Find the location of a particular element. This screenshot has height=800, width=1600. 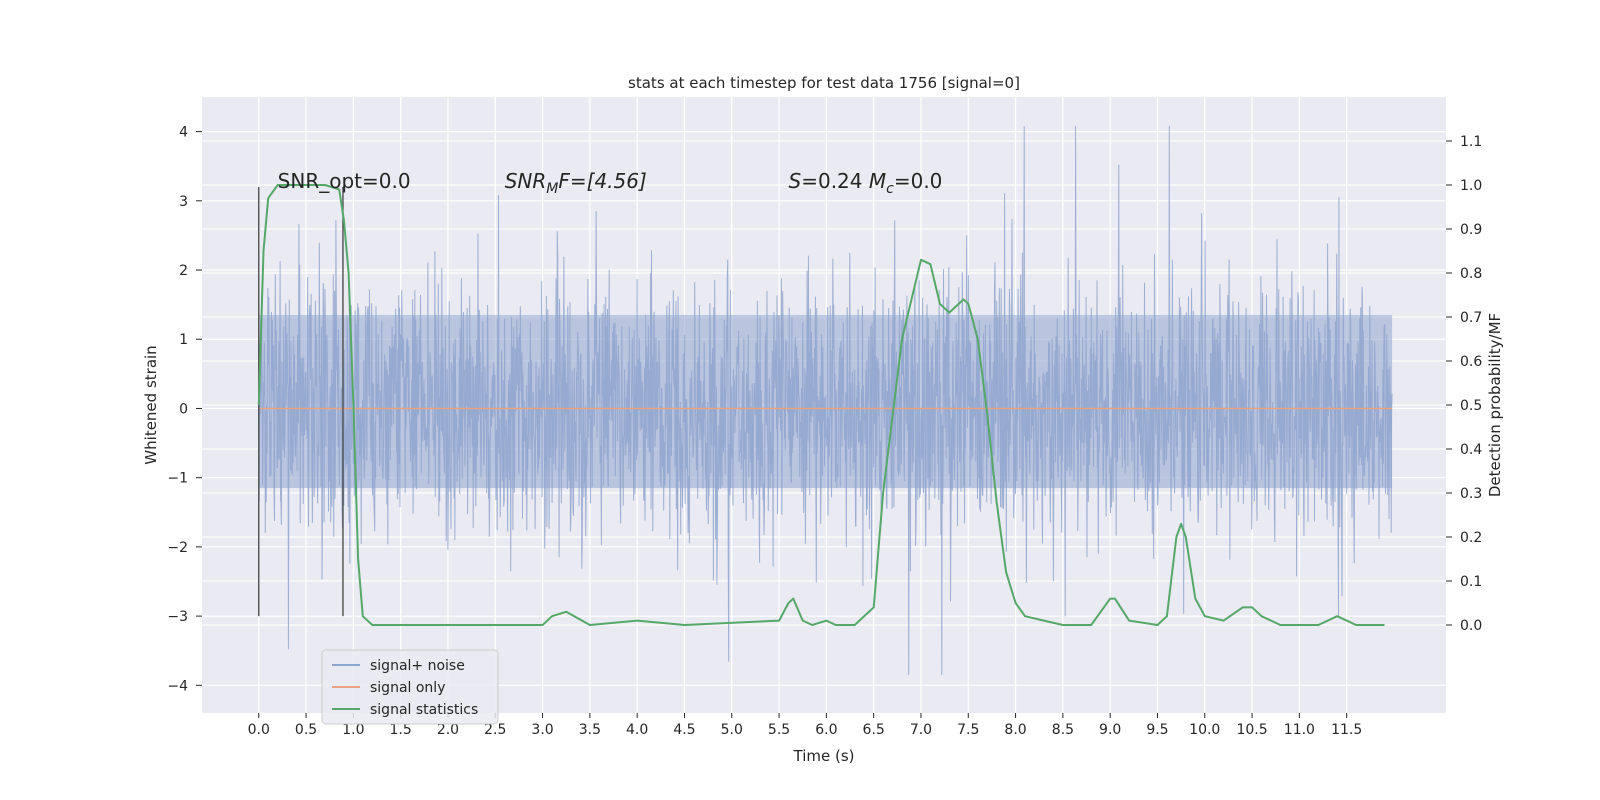

annotation-part: S is located at coordinates (795, 181).